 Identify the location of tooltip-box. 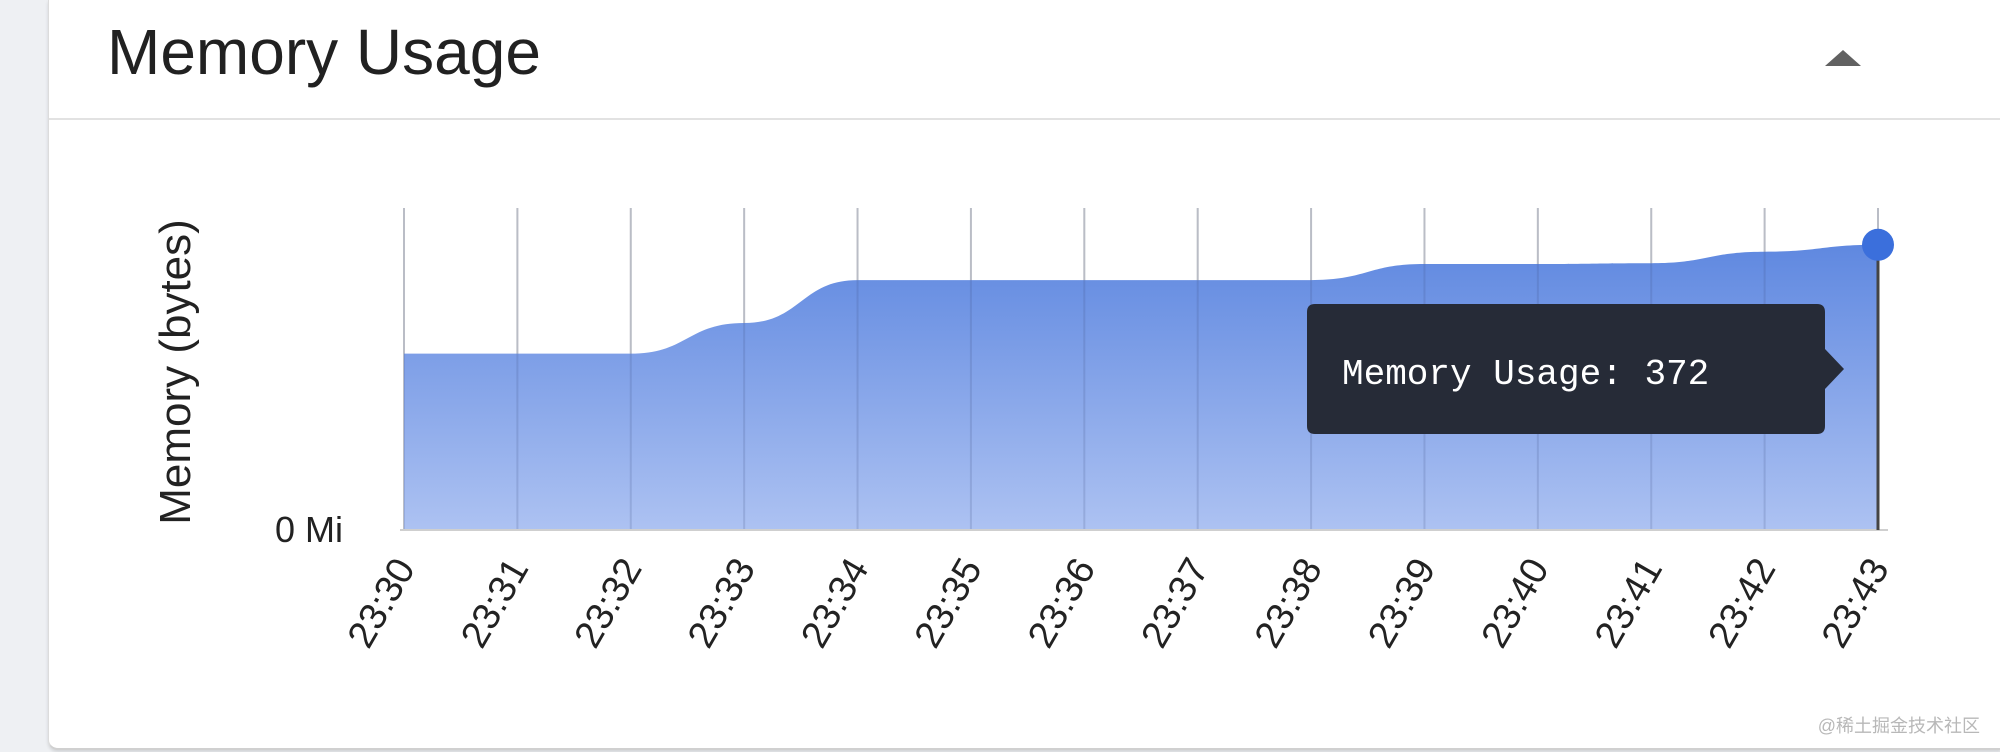
(1575, 369).